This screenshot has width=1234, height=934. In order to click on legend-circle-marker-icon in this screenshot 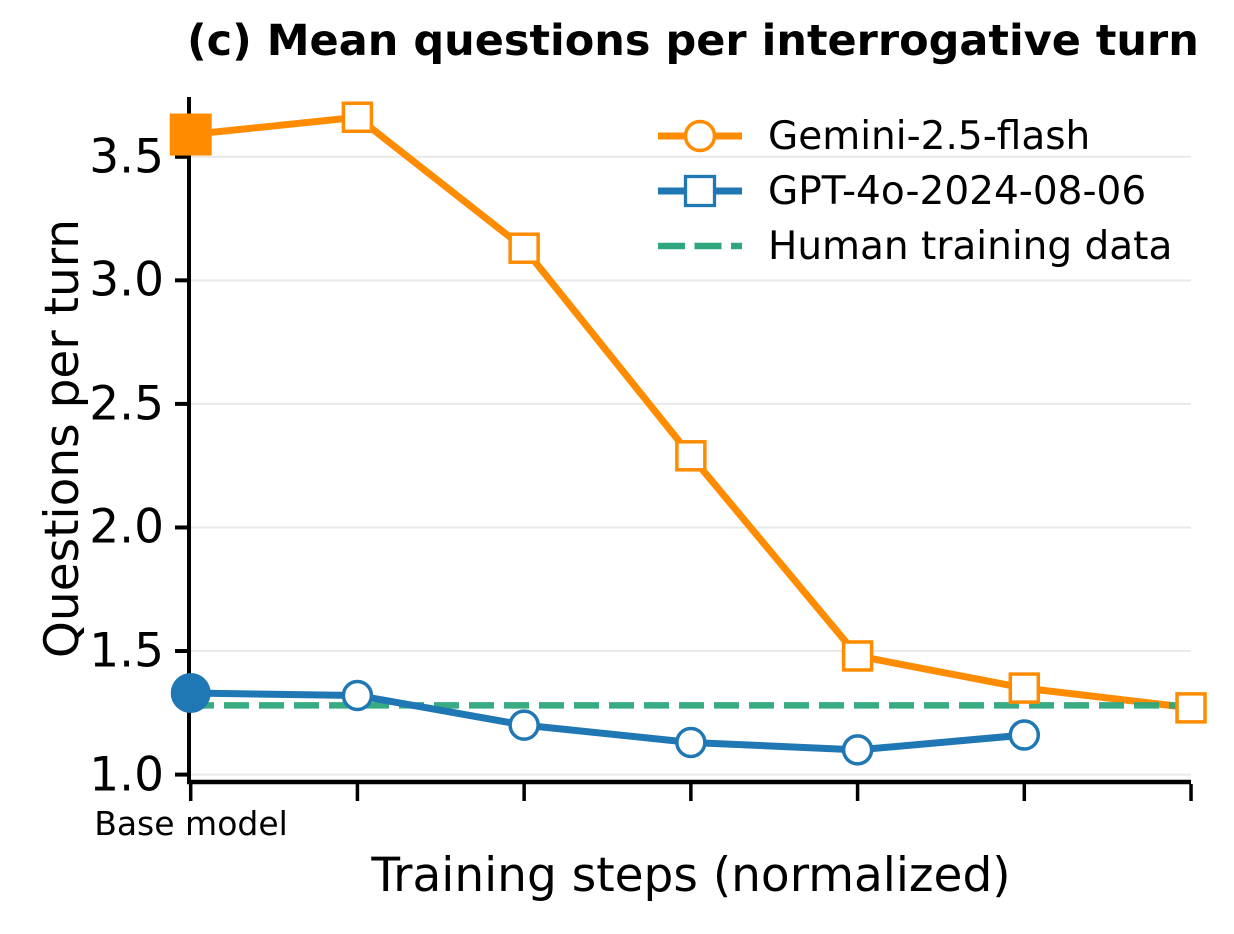, I will do `click(700, 136)`.